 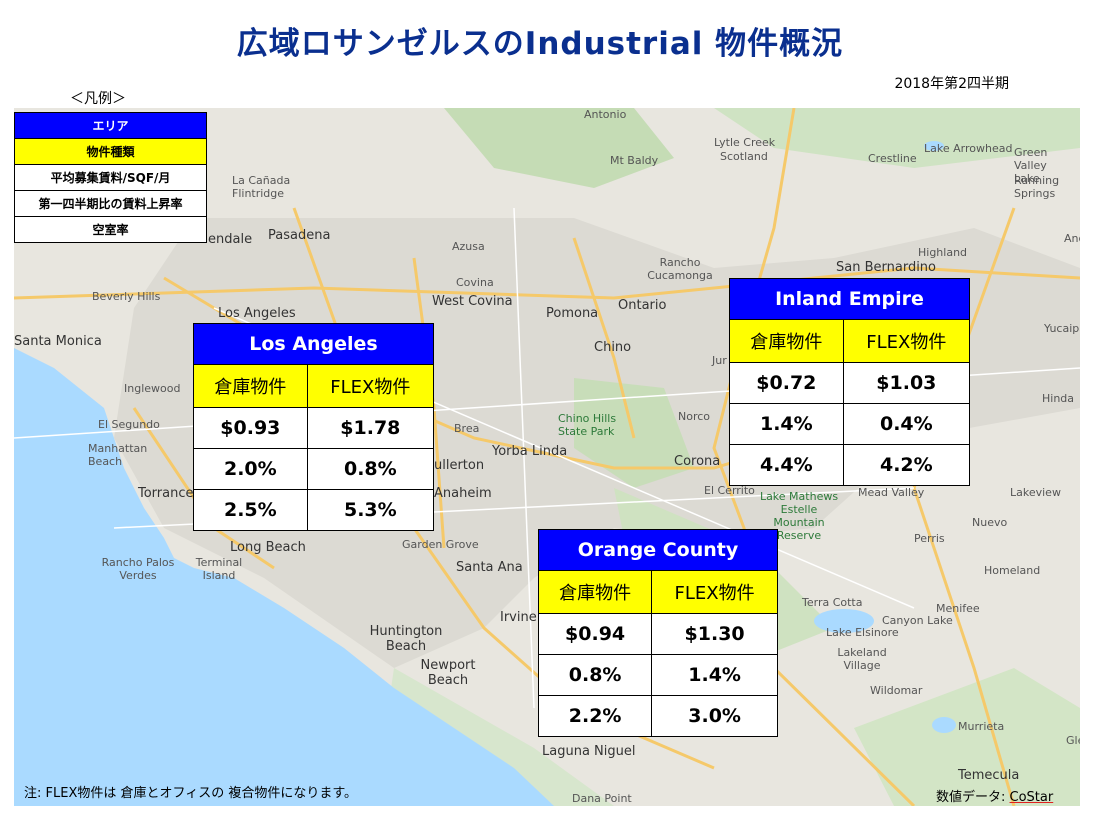 I want to click on legend-rent-growth: 第一四半期比の賃料上昇率, so click(x=110, y=203).